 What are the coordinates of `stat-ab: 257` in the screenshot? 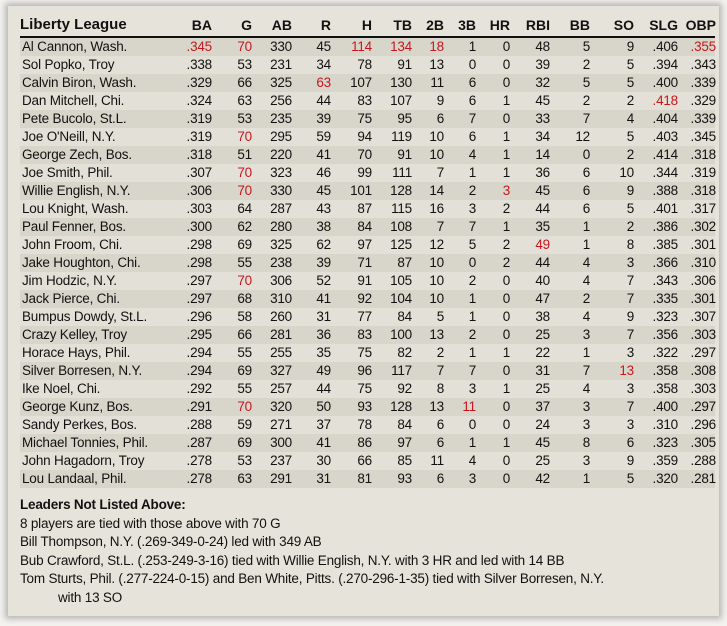 It's located at (281, 388).